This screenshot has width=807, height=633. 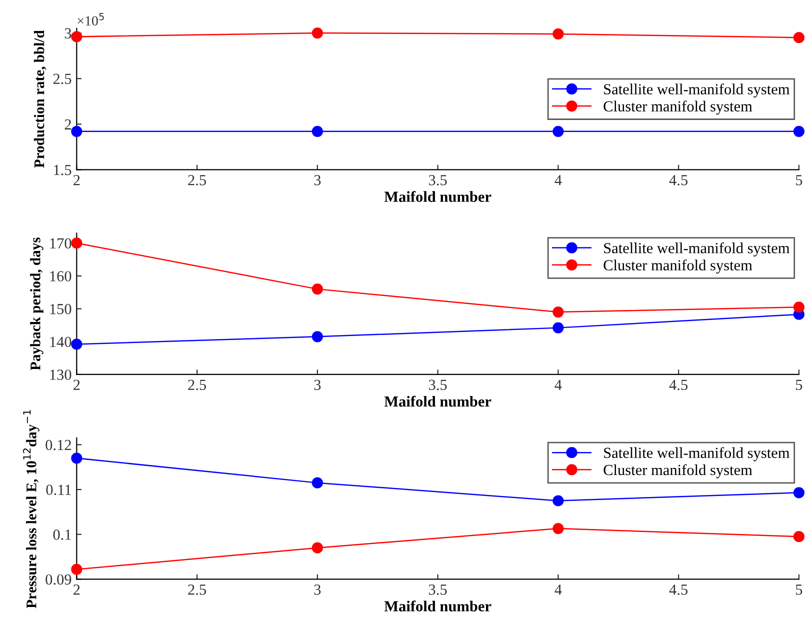 I want to click on y-axis-title: Payback period, days, so click(x=37, y=304).